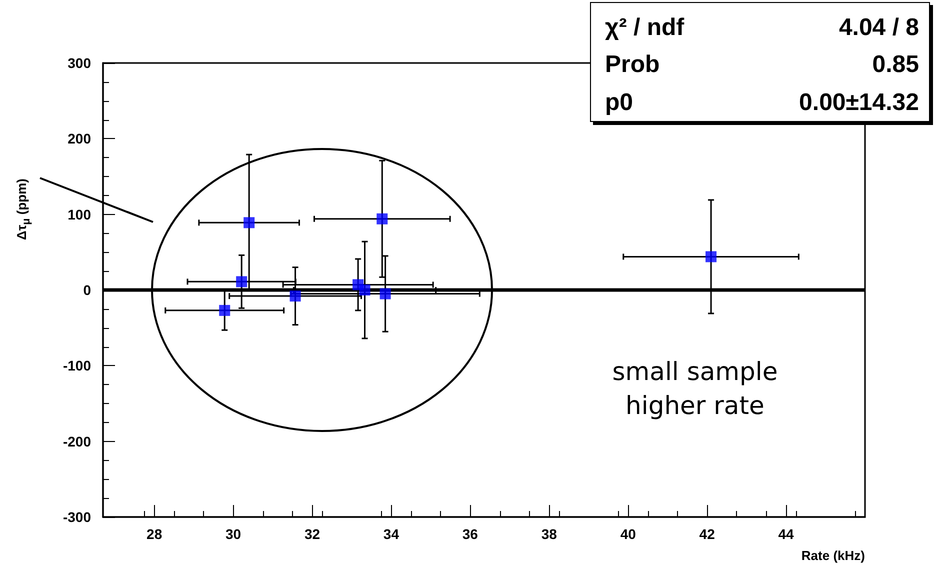 This screenshot has width=938, height=570. I want to click on x-tick-label: 34, so click(391, 534).